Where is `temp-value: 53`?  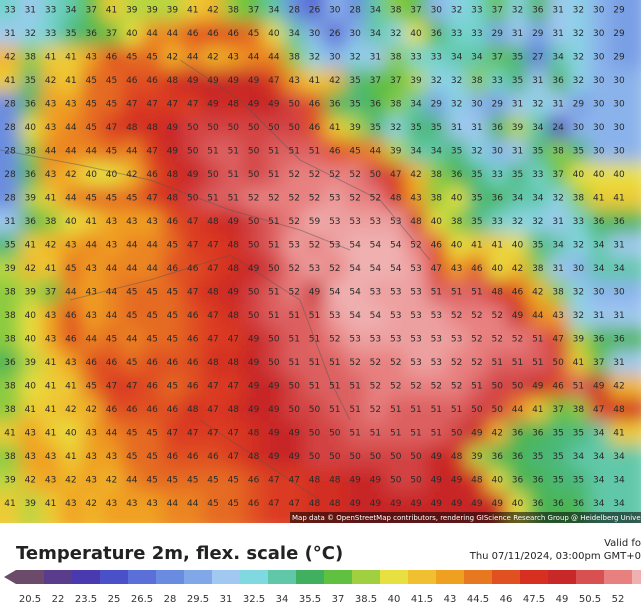
temp-value: 53 is located at coordinates (293, 246).